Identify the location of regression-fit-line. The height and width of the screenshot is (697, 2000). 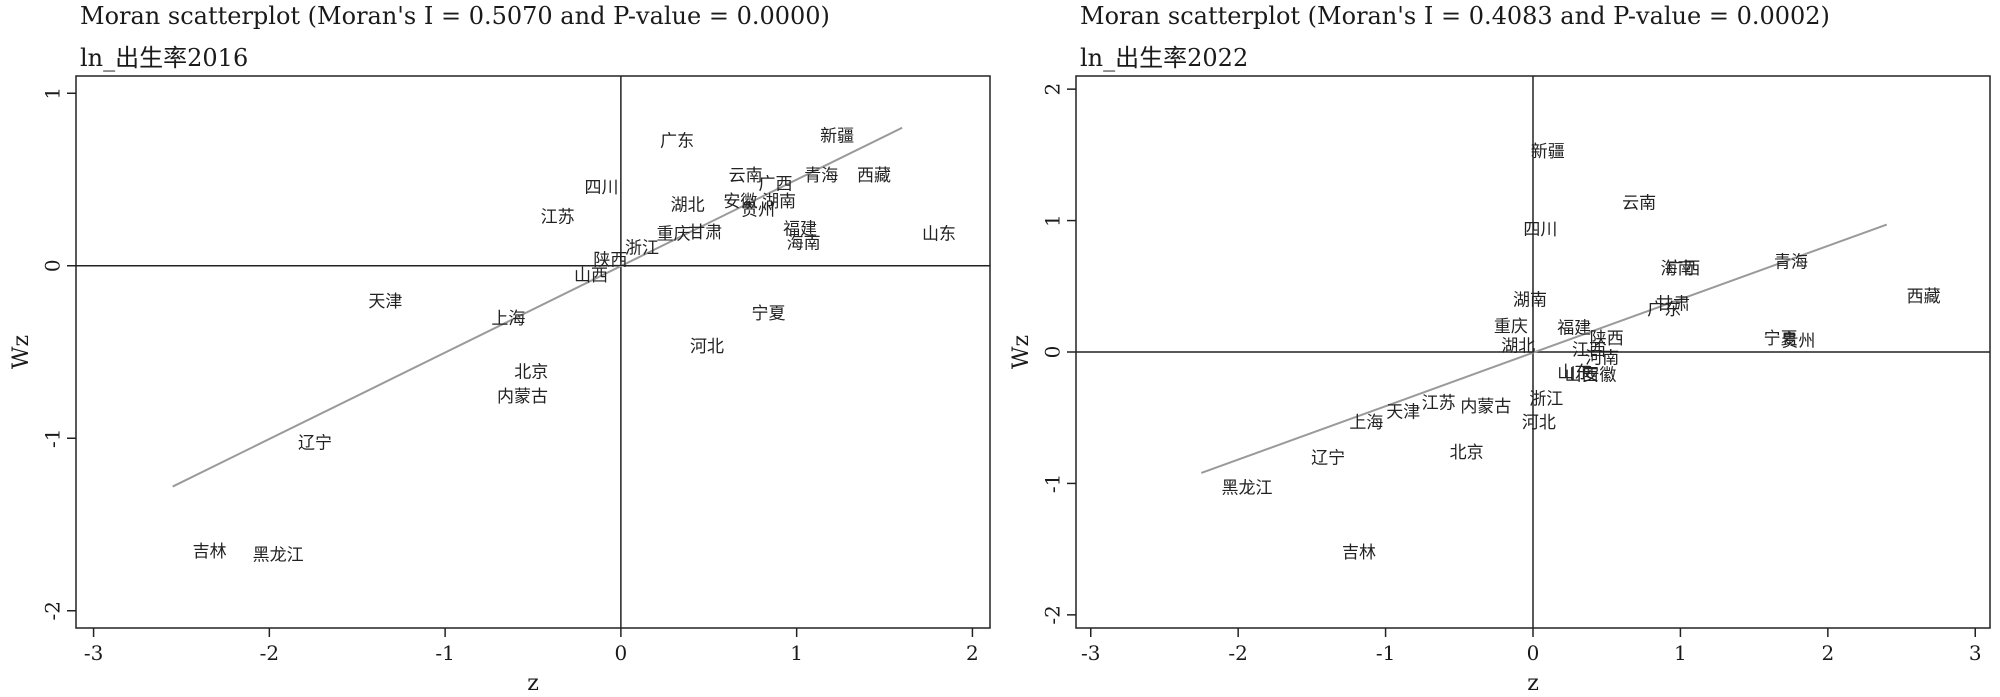
(1544, 348).